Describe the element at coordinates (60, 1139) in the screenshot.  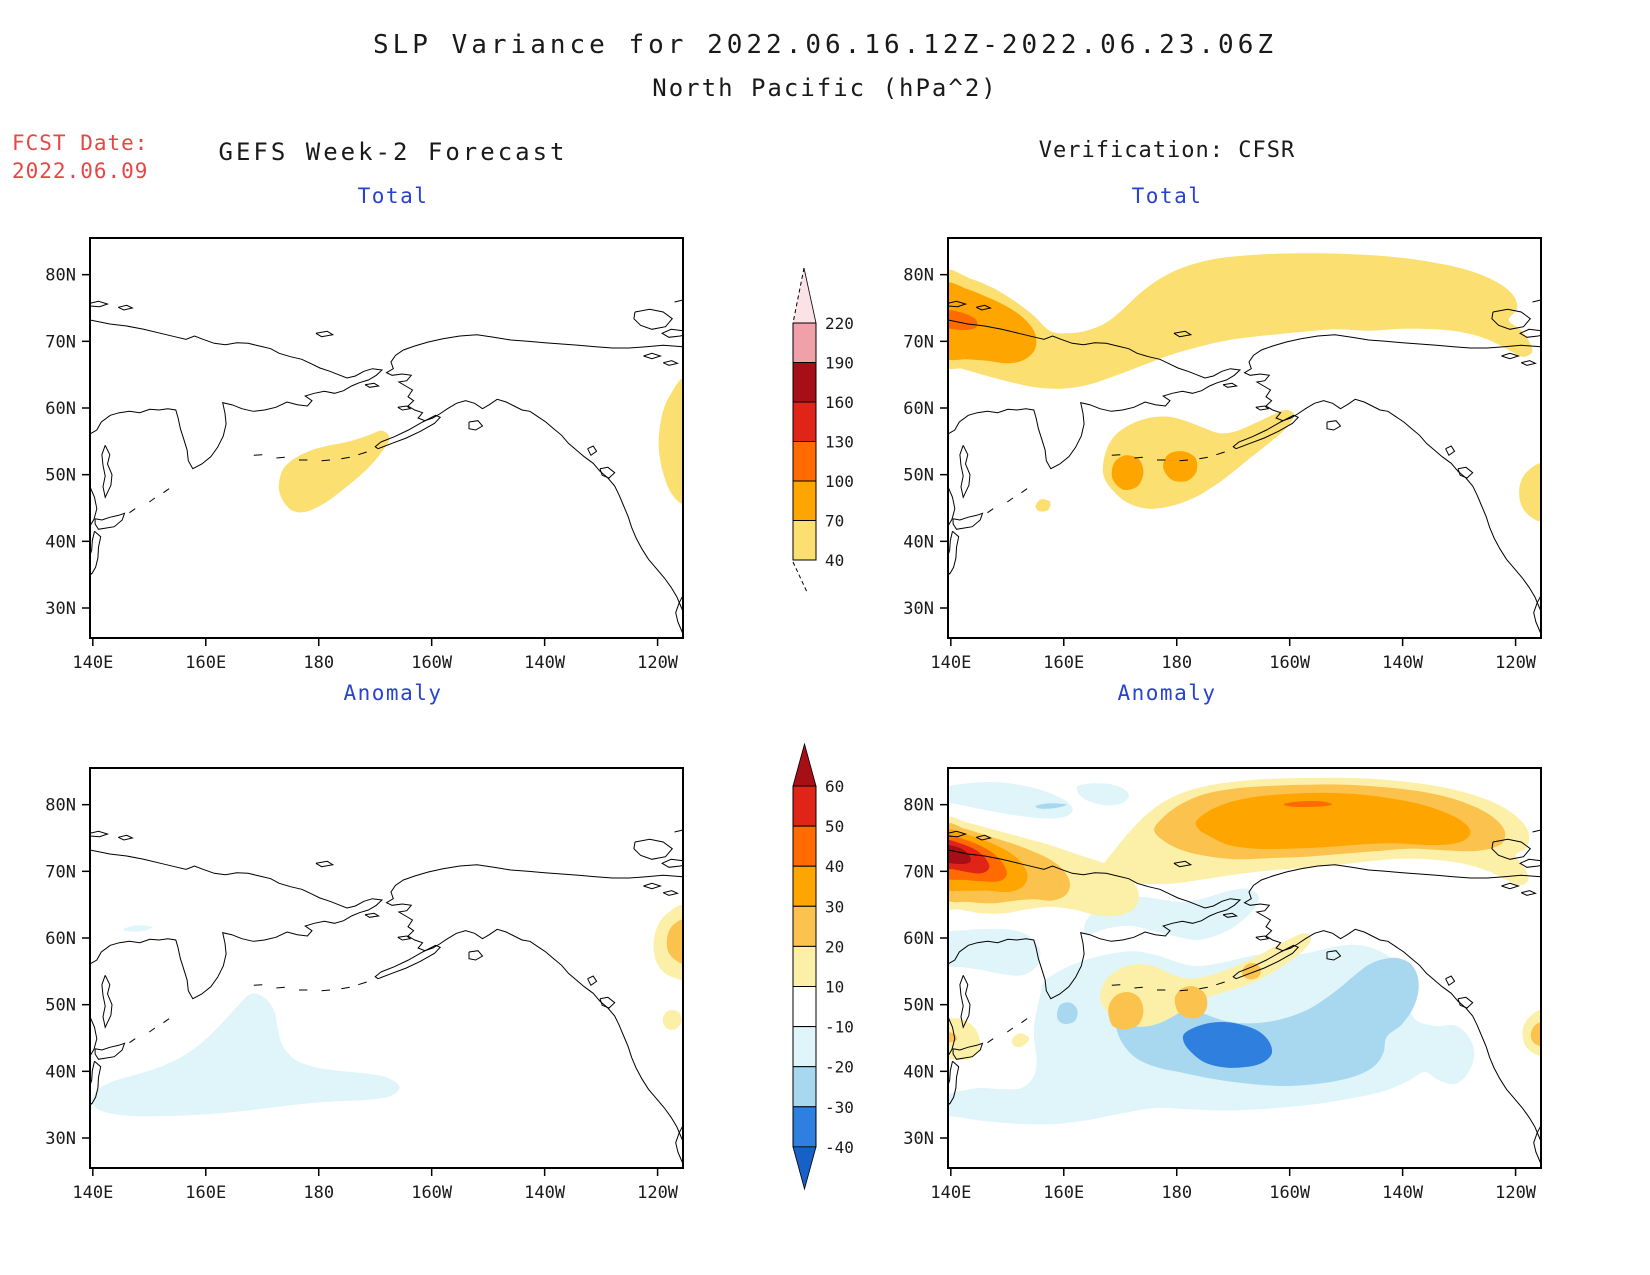
I see `y-tick-label: 30N` at that location.